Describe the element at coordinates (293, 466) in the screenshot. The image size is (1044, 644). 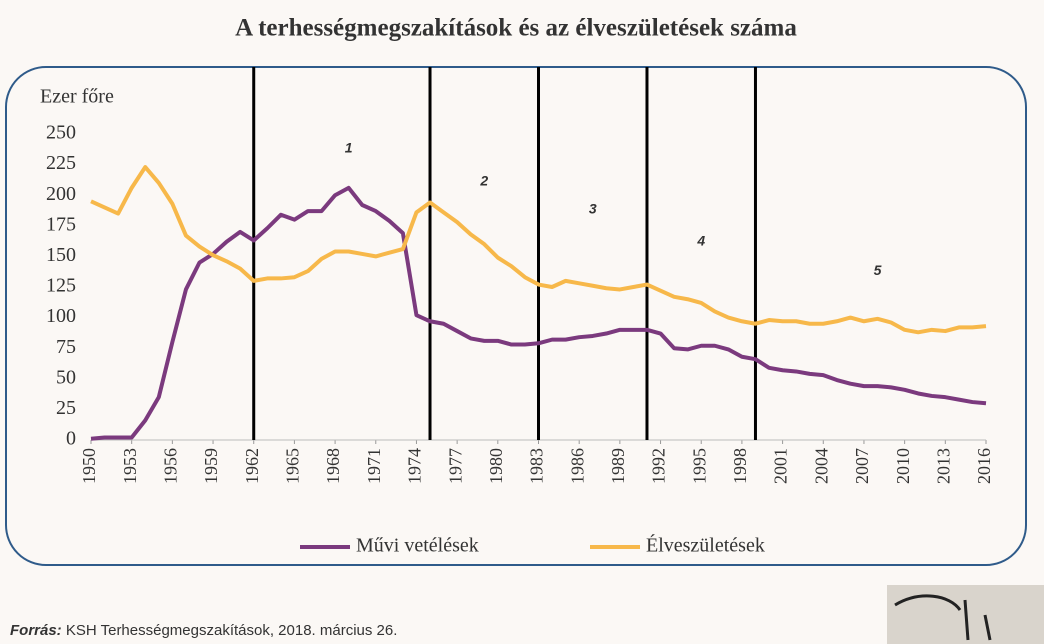
I see `x-tick-label: 1965` at that location.